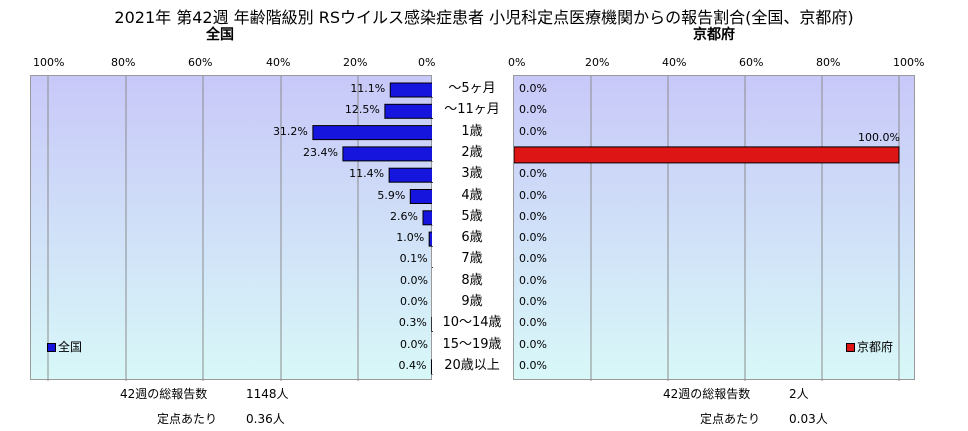  Describe the element at coordinates (879, 137) in the screenshot. I see `kyoto-value-label: 100.0%` at that location.